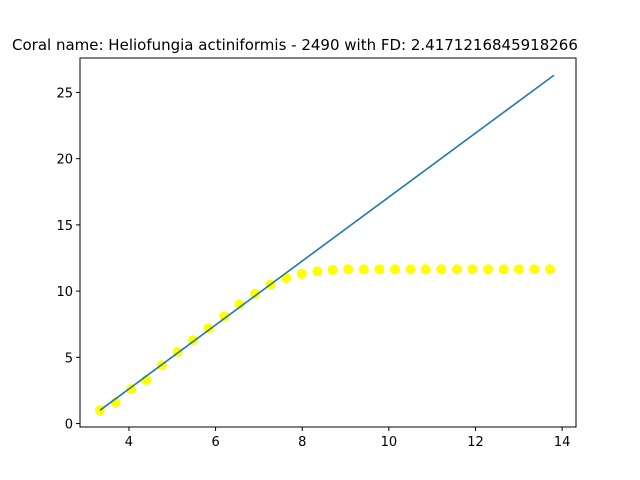  I want to click on y-tick-label: 10, so click(64, 292).